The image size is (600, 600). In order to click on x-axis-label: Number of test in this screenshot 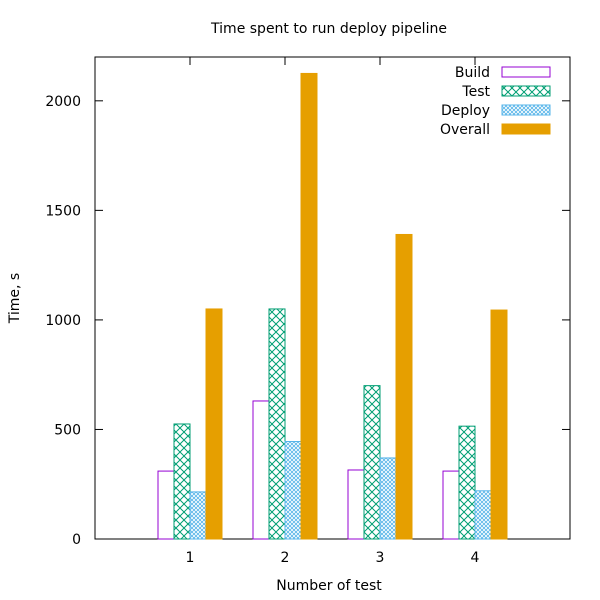, I will do `click(329, 586)`.